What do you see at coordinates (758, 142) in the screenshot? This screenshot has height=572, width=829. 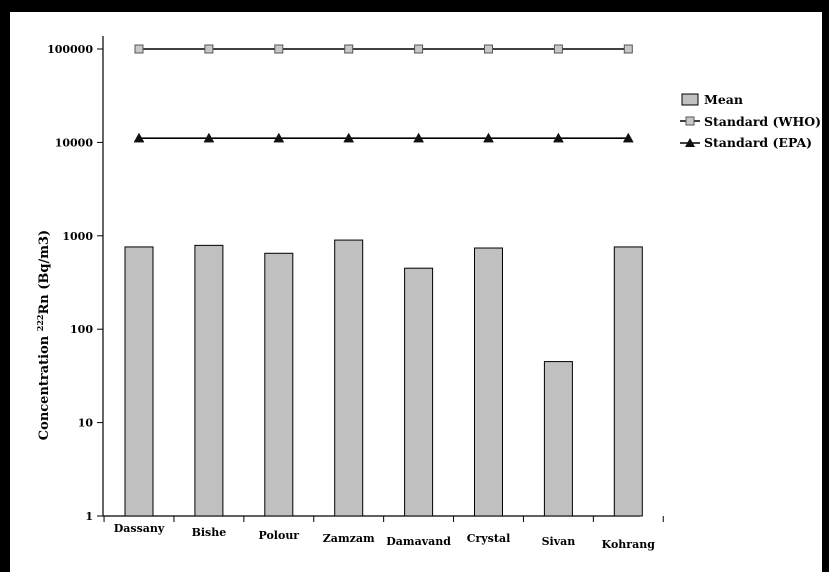 I see `legend-label-epa: Standard (EPA)` at bounding box center [758, 142].